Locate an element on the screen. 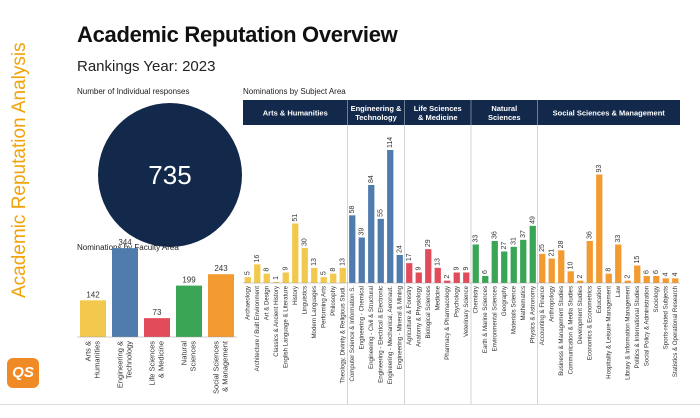  faculty-category-label: & Medicine is located at coordinates (160, 359).